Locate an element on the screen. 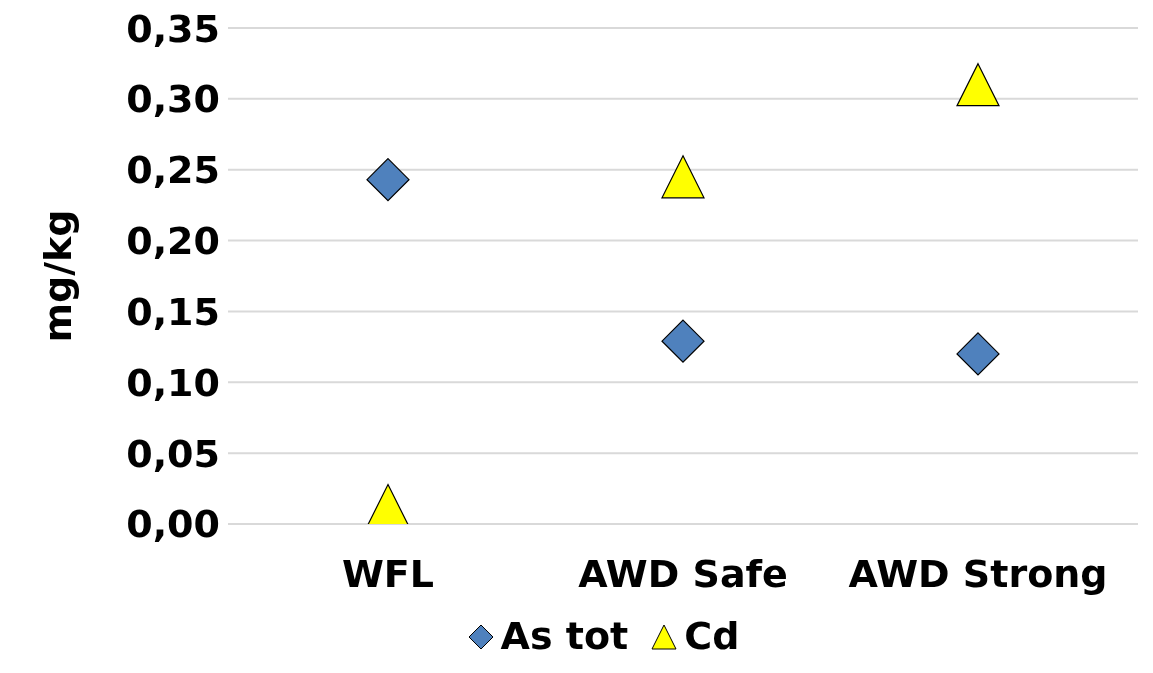  y-tick-label: 0,00 is located at coordinates (173, 524).